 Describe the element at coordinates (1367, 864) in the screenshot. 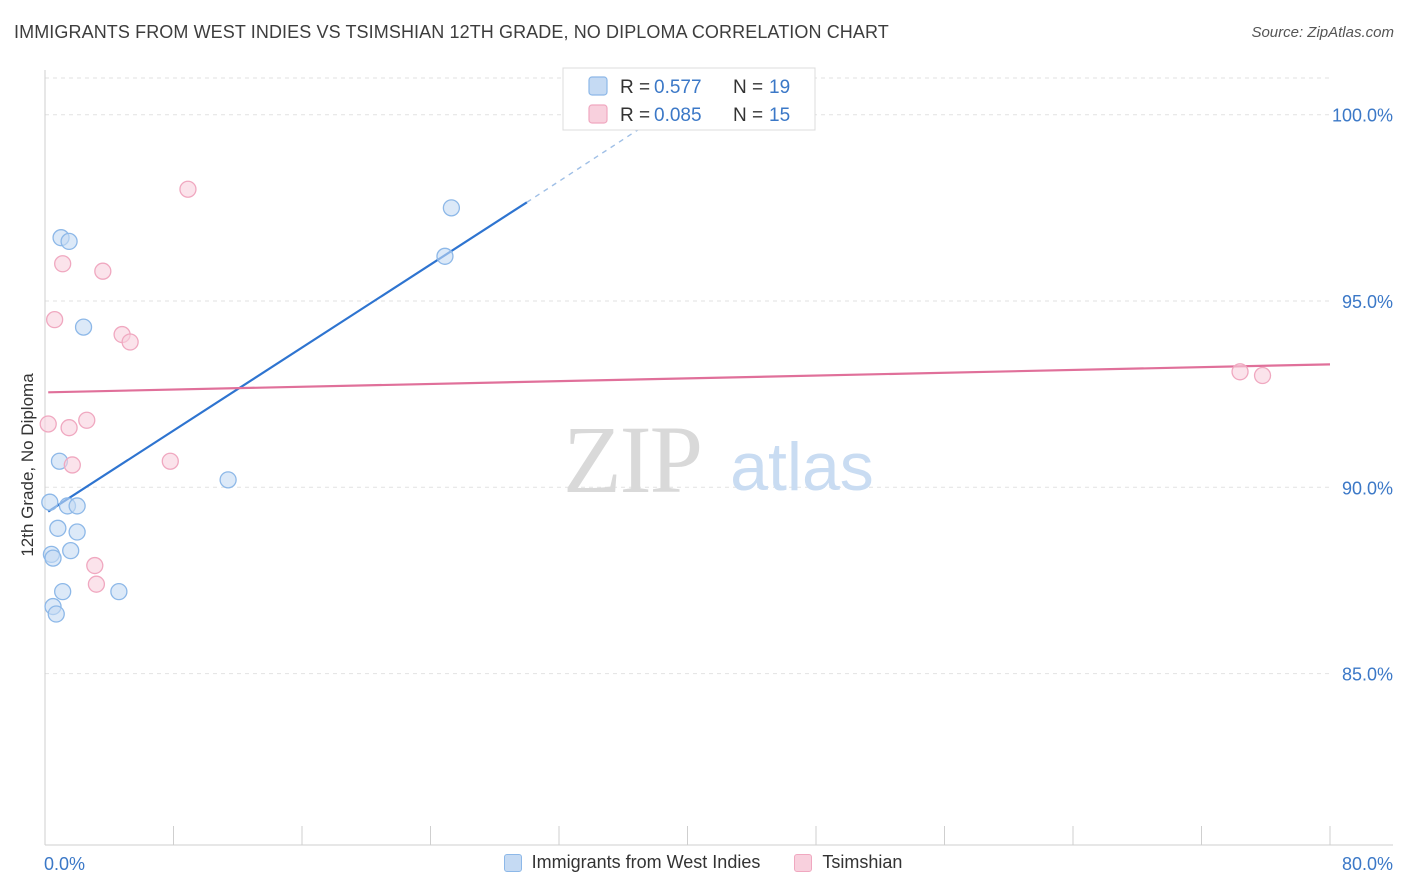

I see `x-tick-label: 80.0%` at that location.